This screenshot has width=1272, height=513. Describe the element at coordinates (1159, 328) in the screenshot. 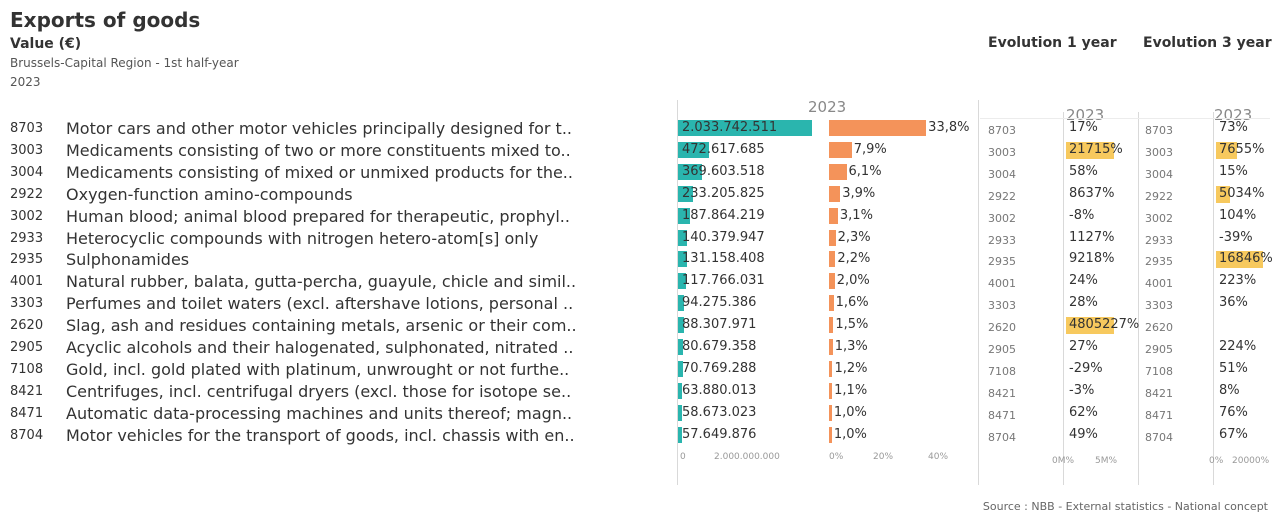

I see `evo3-row-code: 2620` at that location.